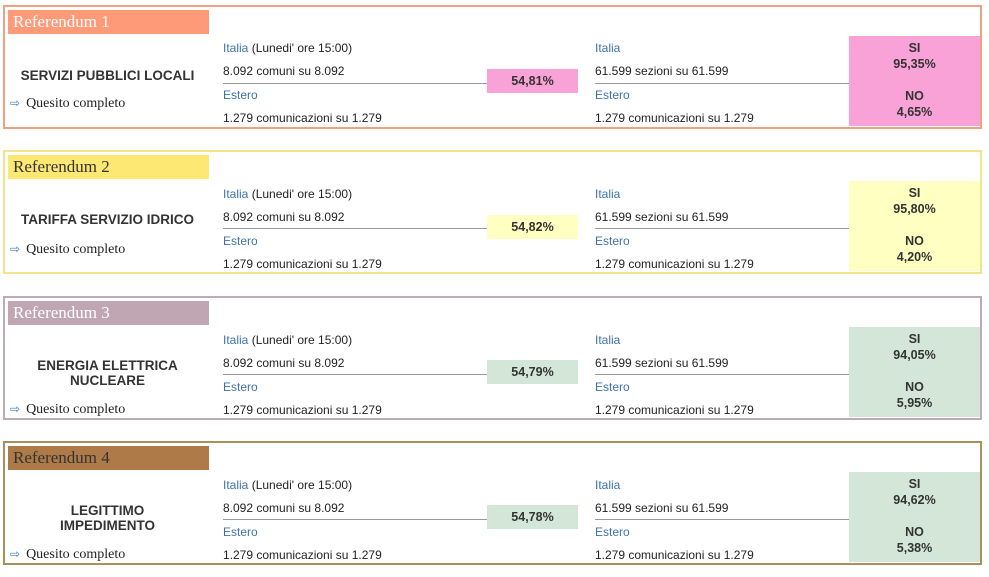 Image resolution: width=989 pixels, height=577 pixels. Describe the element at coordinates (532, 372) in the screenshot. I see `affluenza-value: 54,79%` at that location.